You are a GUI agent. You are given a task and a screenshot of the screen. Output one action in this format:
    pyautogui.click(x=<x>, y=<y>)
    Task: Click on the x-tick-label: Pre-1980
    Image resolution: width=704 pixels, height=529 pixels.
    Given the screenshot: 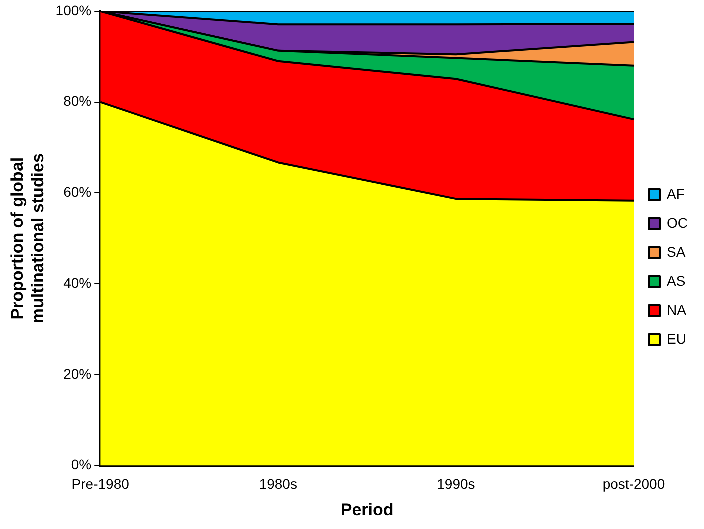 What is the action you would take?
    pyautogui.click(x=101, y=484)
    